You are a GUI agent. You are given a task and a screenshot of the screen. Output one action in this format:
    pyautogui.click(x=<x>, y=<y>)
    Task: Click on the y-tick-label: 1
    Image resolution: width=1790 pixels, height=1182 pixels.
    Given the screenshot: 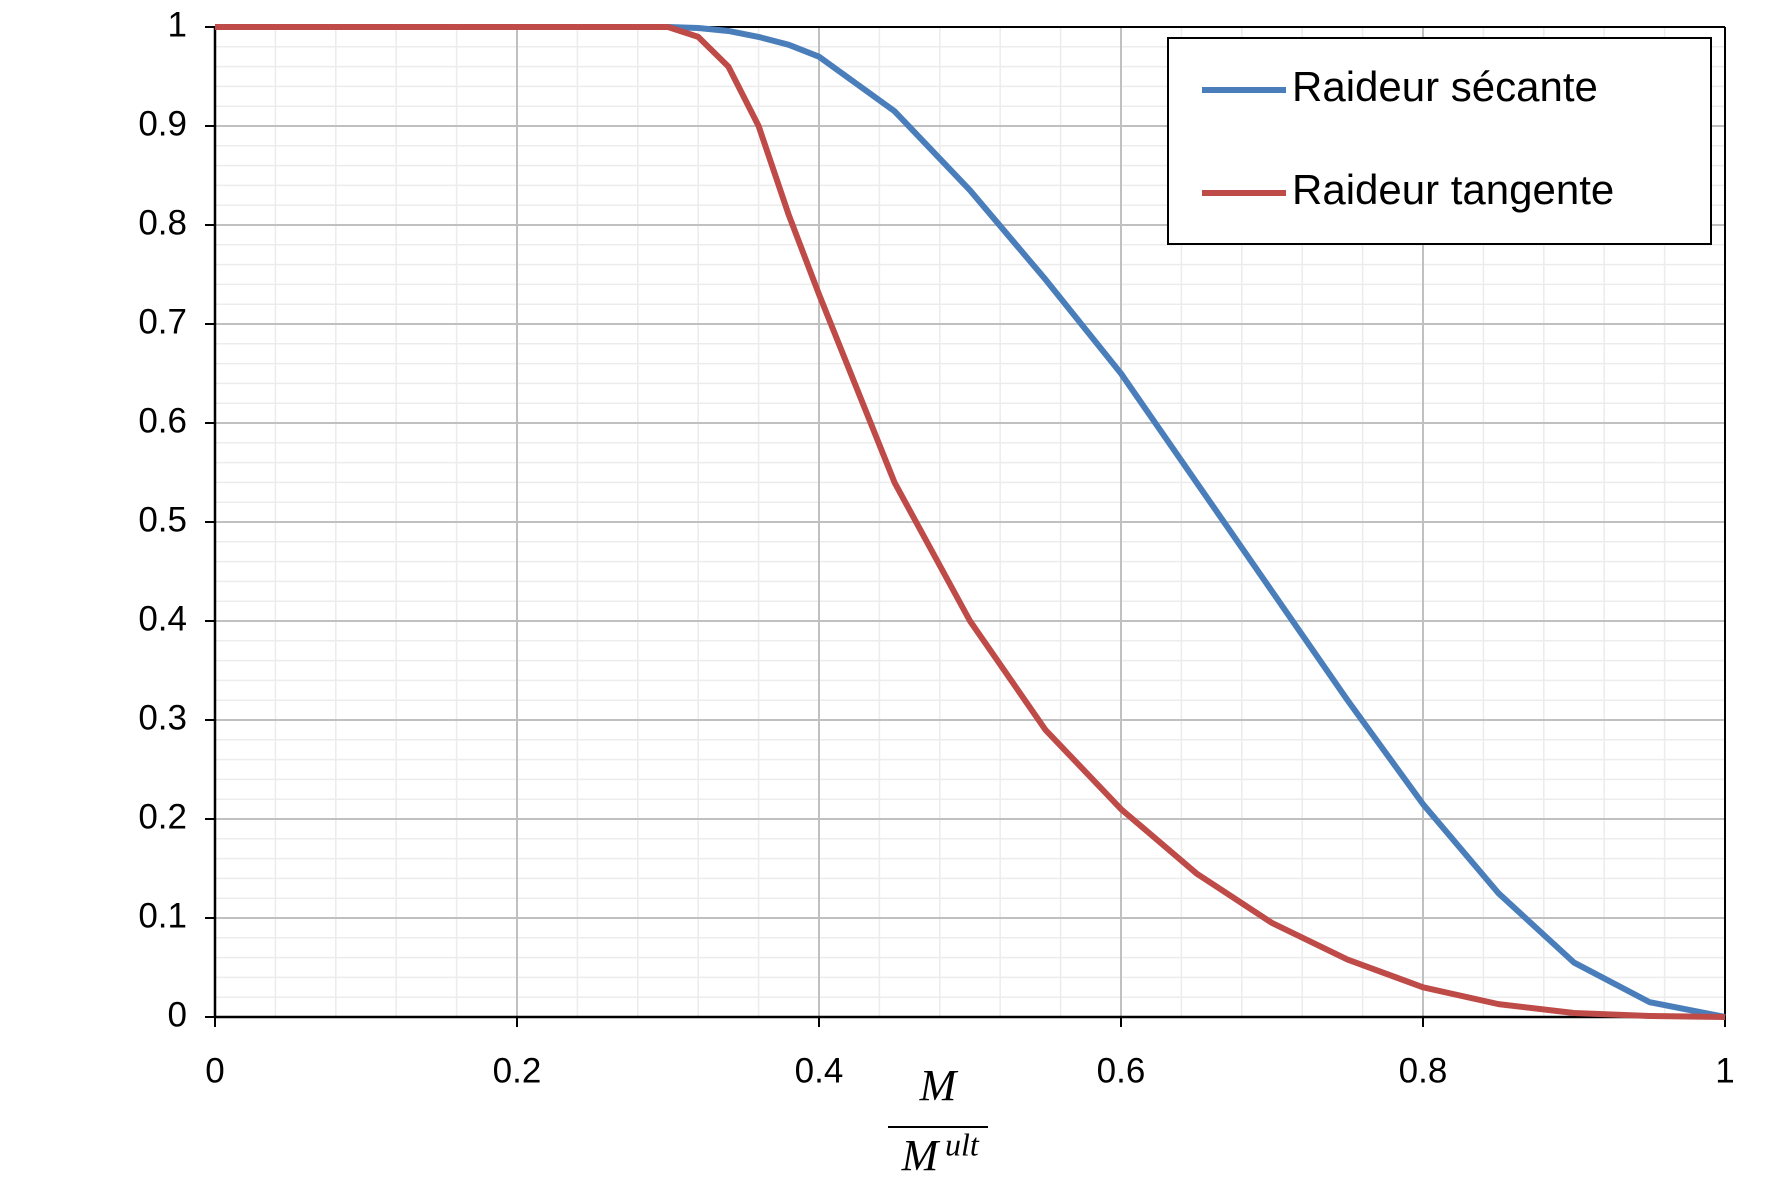 What is the action you would take?
    pyautogui.click(x=177, y=24)
    